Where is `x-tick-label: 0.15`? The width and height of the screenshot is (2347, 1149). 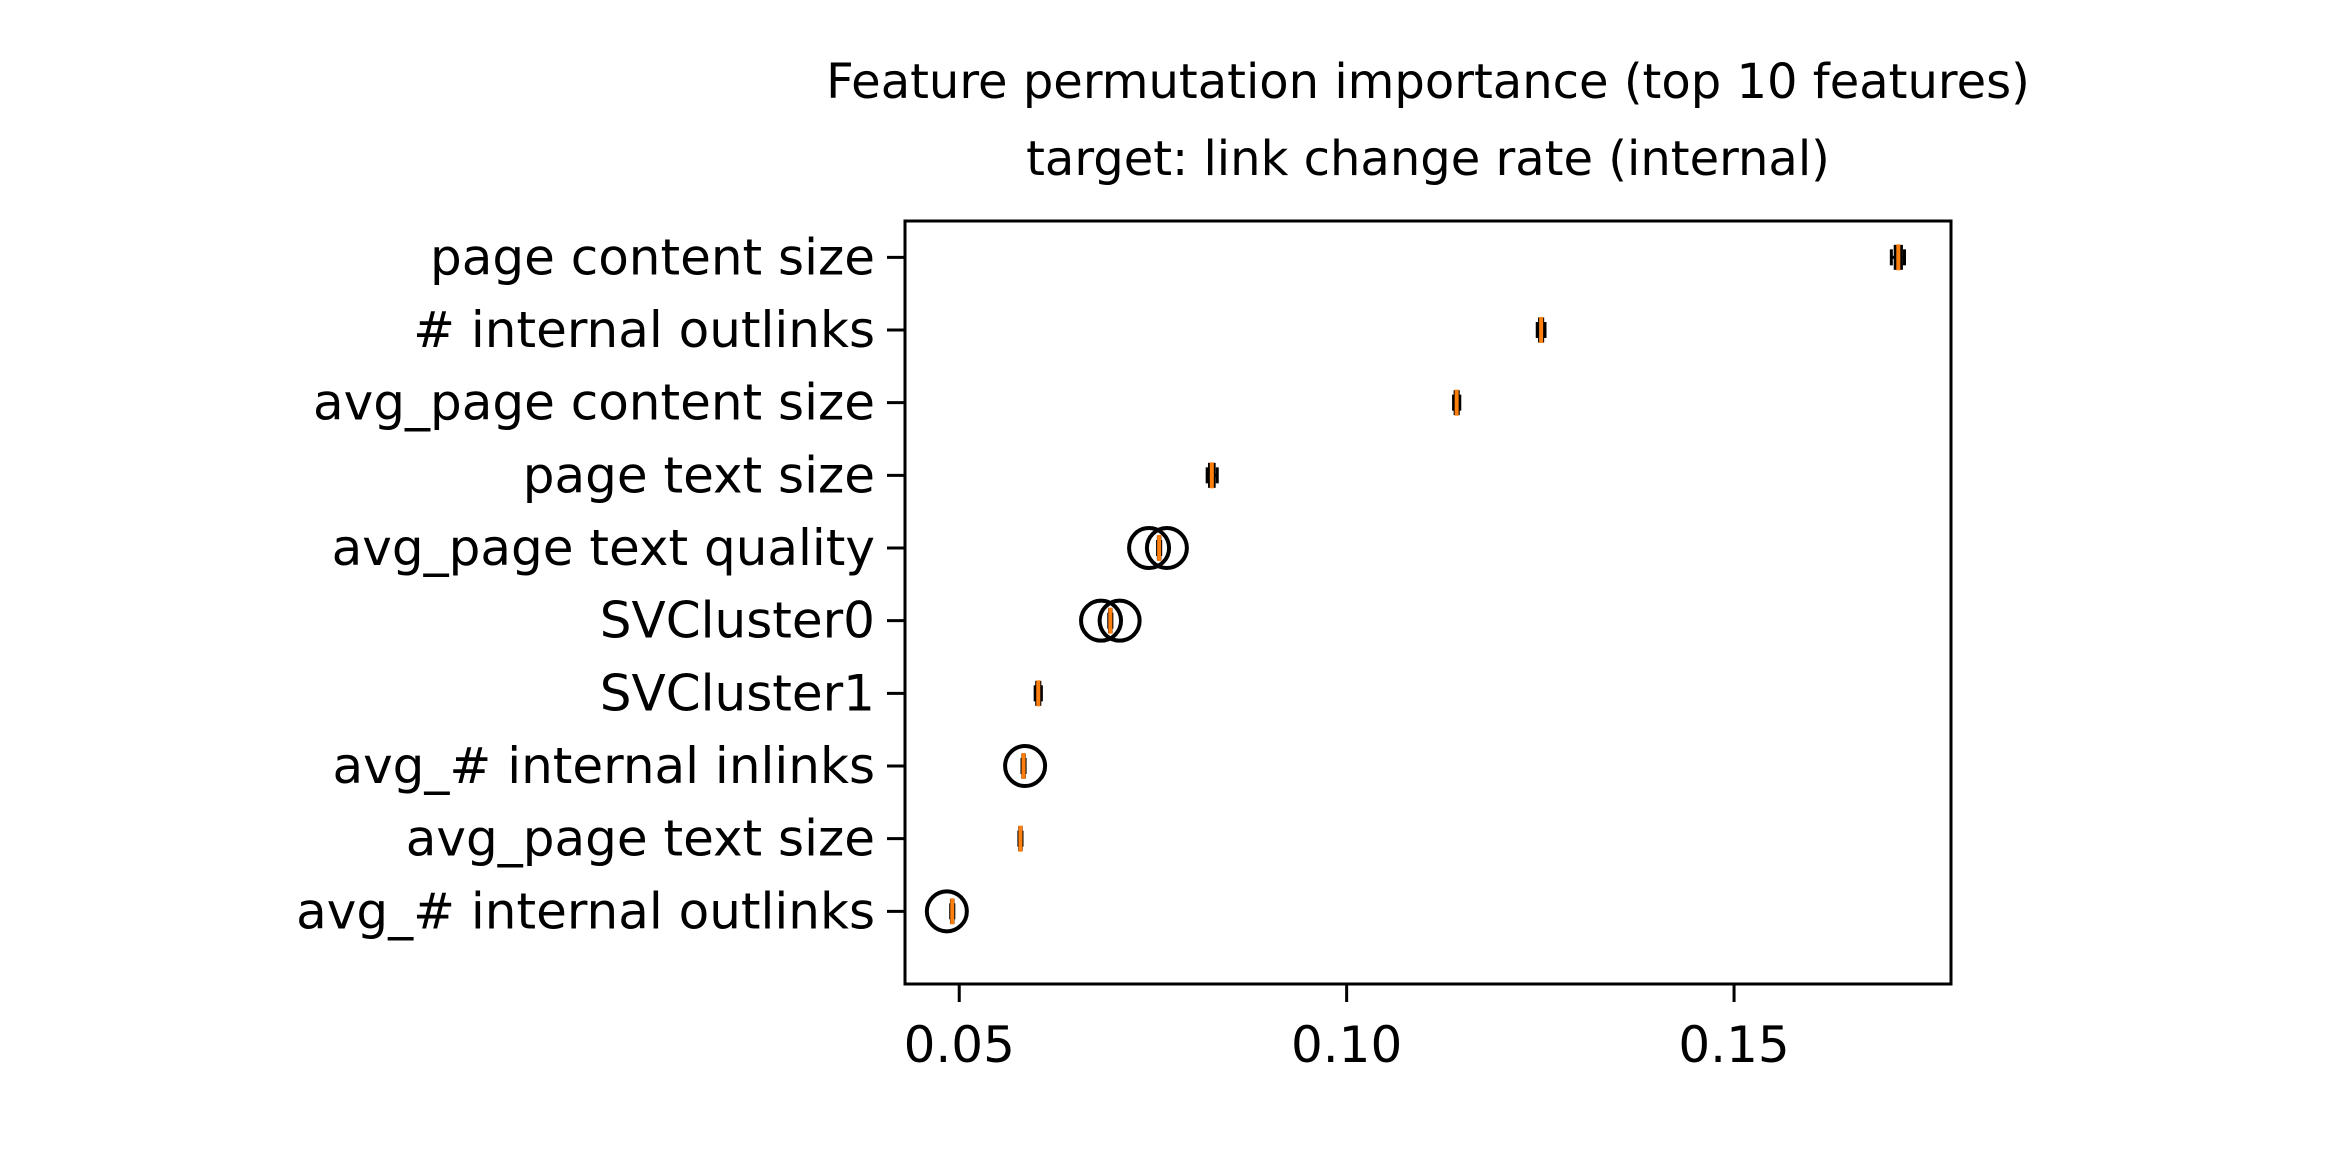 x-tick-label: 0.15 is located at coordinates (1733, 1045).